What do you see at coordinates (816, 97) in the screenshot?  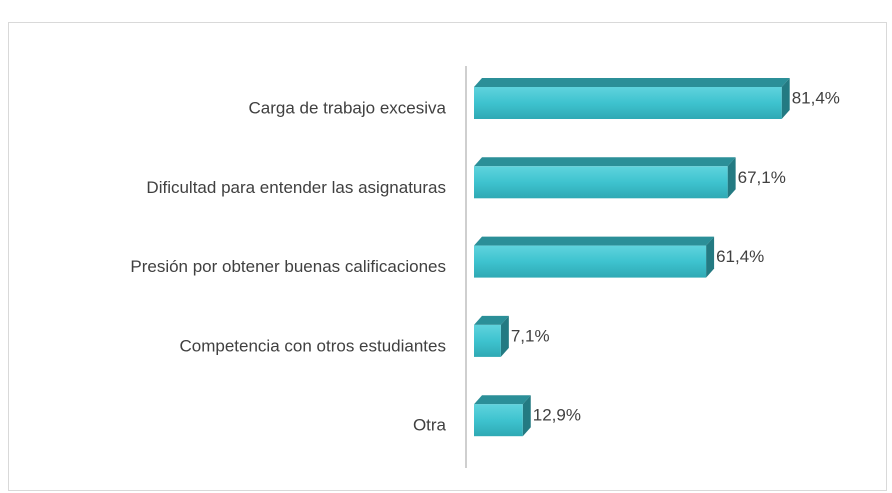 I see `value-label: 81,4%` at bounding box center [816, 97].